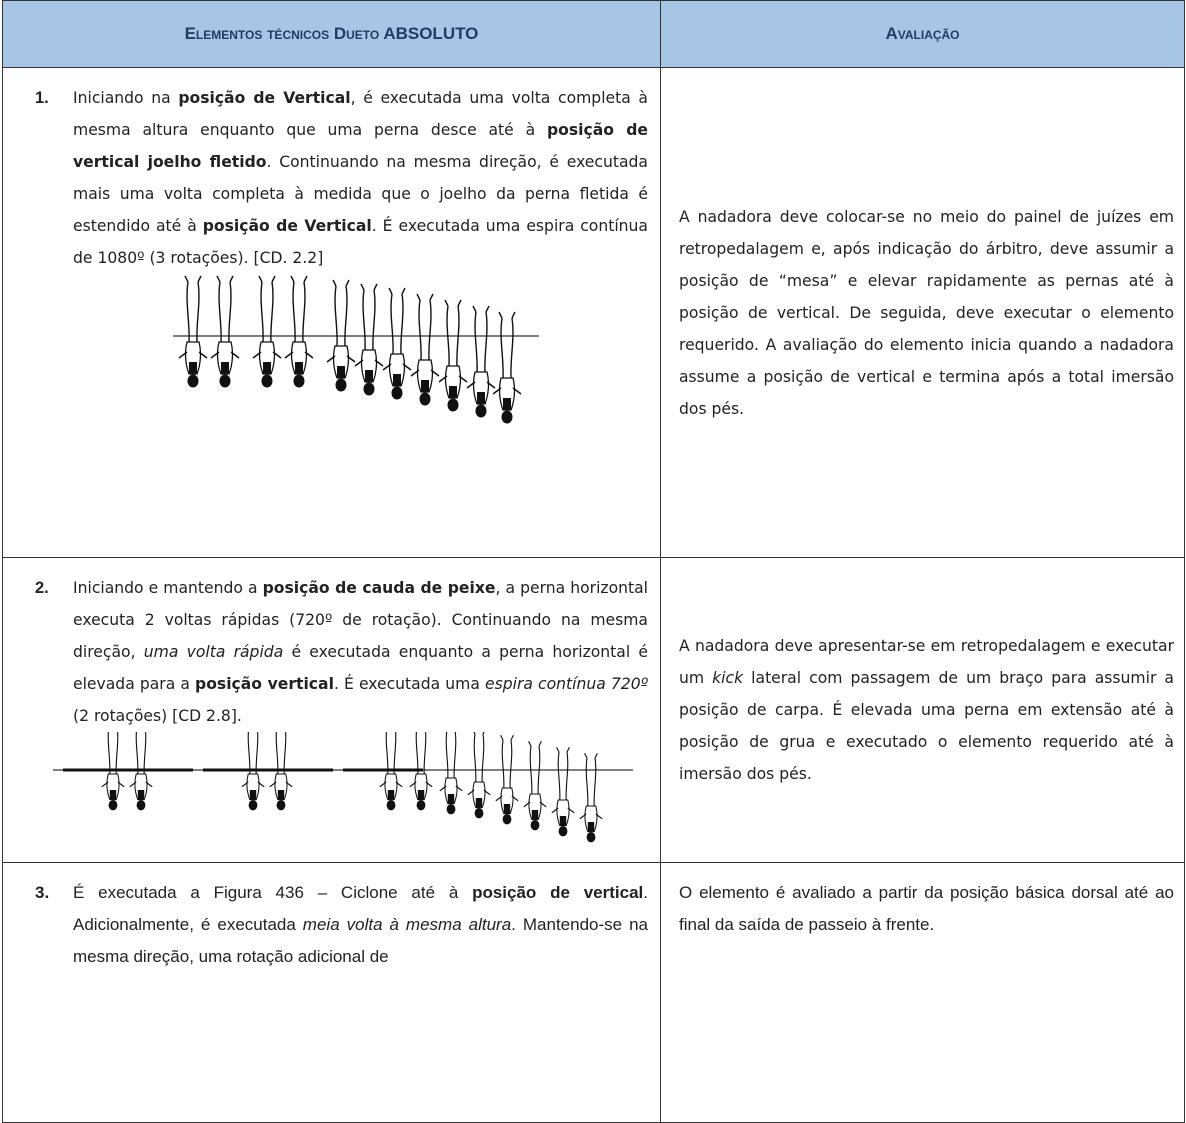  Describe the element at coordinates (42, 588) in the screenshot. I see `item-number: 2.` at that location.